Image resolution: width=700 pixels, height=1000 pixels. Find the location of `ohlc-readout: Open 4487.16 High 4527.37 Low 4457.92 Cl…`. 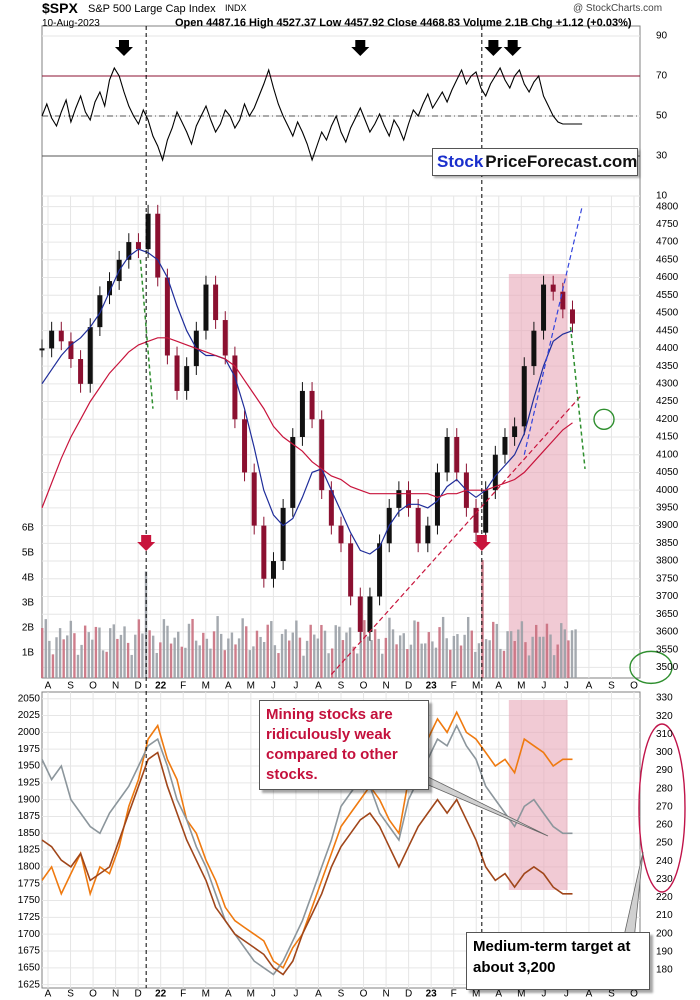

ohlc-readout: Open 4487.16 High 4527.37 Low 4457.92 Cl… is located at coordinates (403, 23).